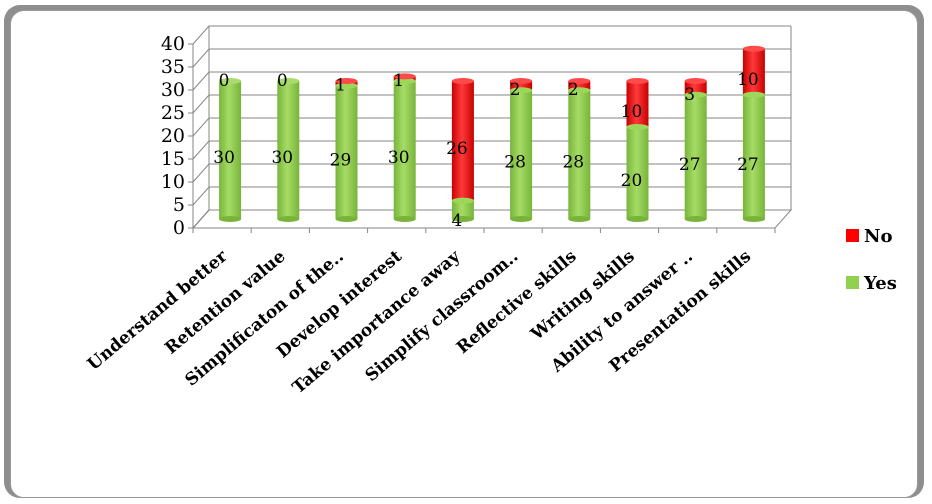 The width and height of the screenshot is (932, 504). What do you see at coordinates (404, 81) in the screenshot?
I see `bar-divider-develop-interest` at bounding box center [404, 81].